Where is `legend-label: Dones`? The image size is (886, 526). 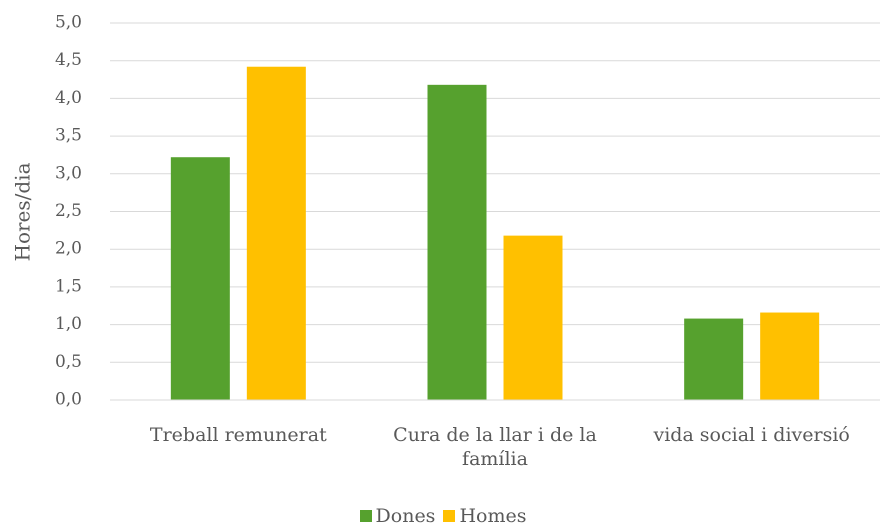
legend-label: Dones is located at coordinates (405, 515).